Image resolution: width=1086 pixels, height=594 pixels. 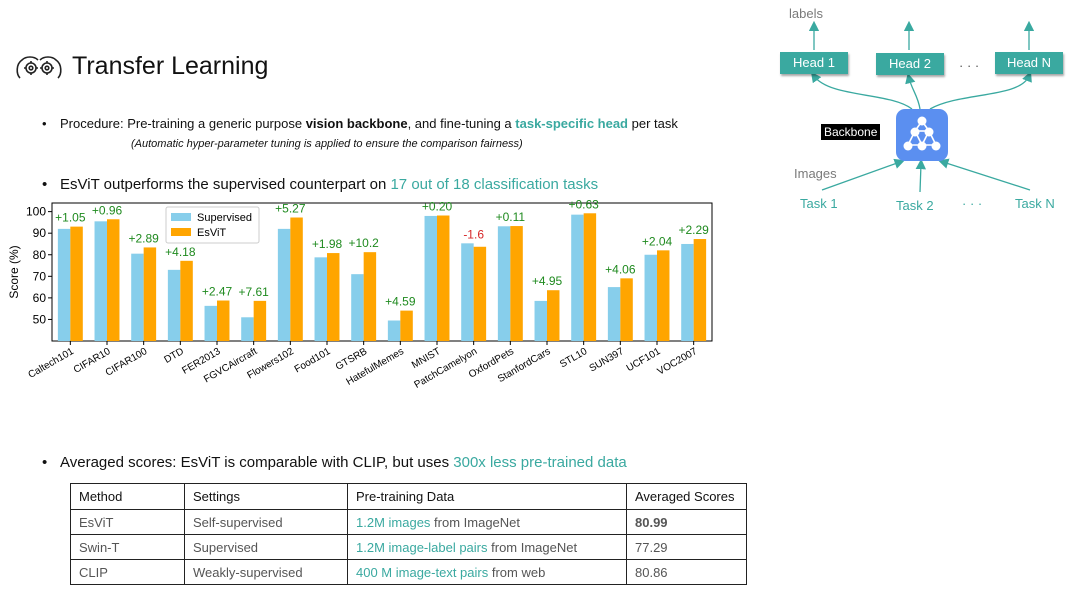 I want to click on backbone-network-icon, so click(x=922, y=135).